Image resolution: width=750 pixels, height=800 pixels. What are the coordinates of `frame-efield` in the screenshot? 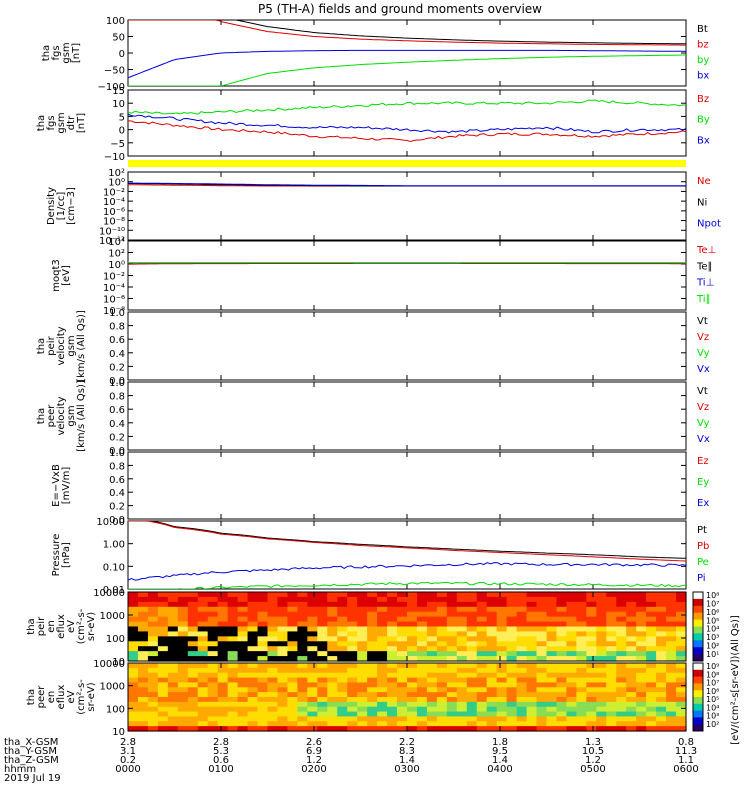 It's located at (407, 485).